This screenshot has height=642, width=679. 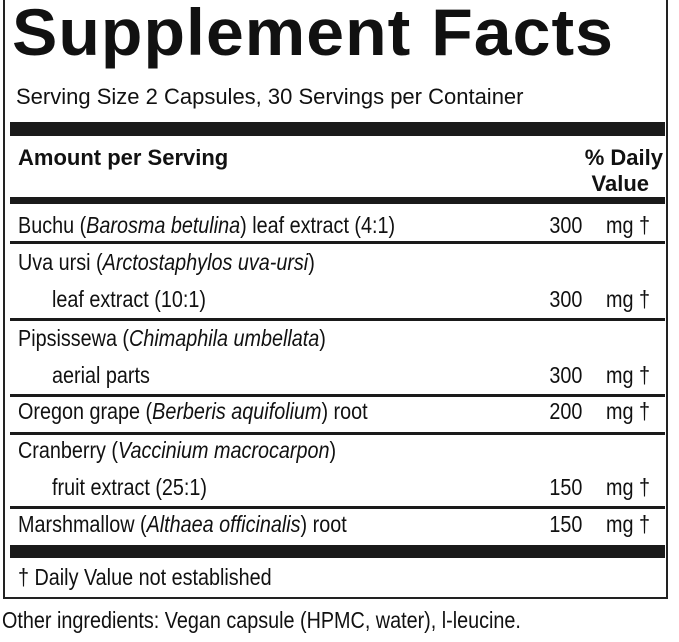 I want to click on footnote: † Daily Value not established, so click(x=145, y=577).